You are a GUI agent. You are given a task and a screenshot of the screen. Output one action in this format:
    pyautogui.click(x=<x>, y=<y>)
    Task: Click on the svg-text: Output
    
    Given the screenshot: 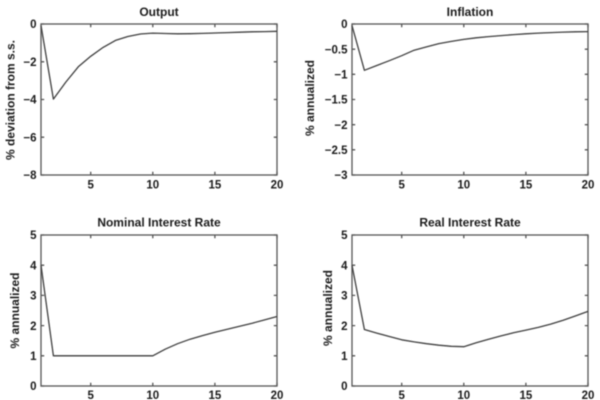 What is the action you would take?
    pyautogui.click(x=158, y=12)
    